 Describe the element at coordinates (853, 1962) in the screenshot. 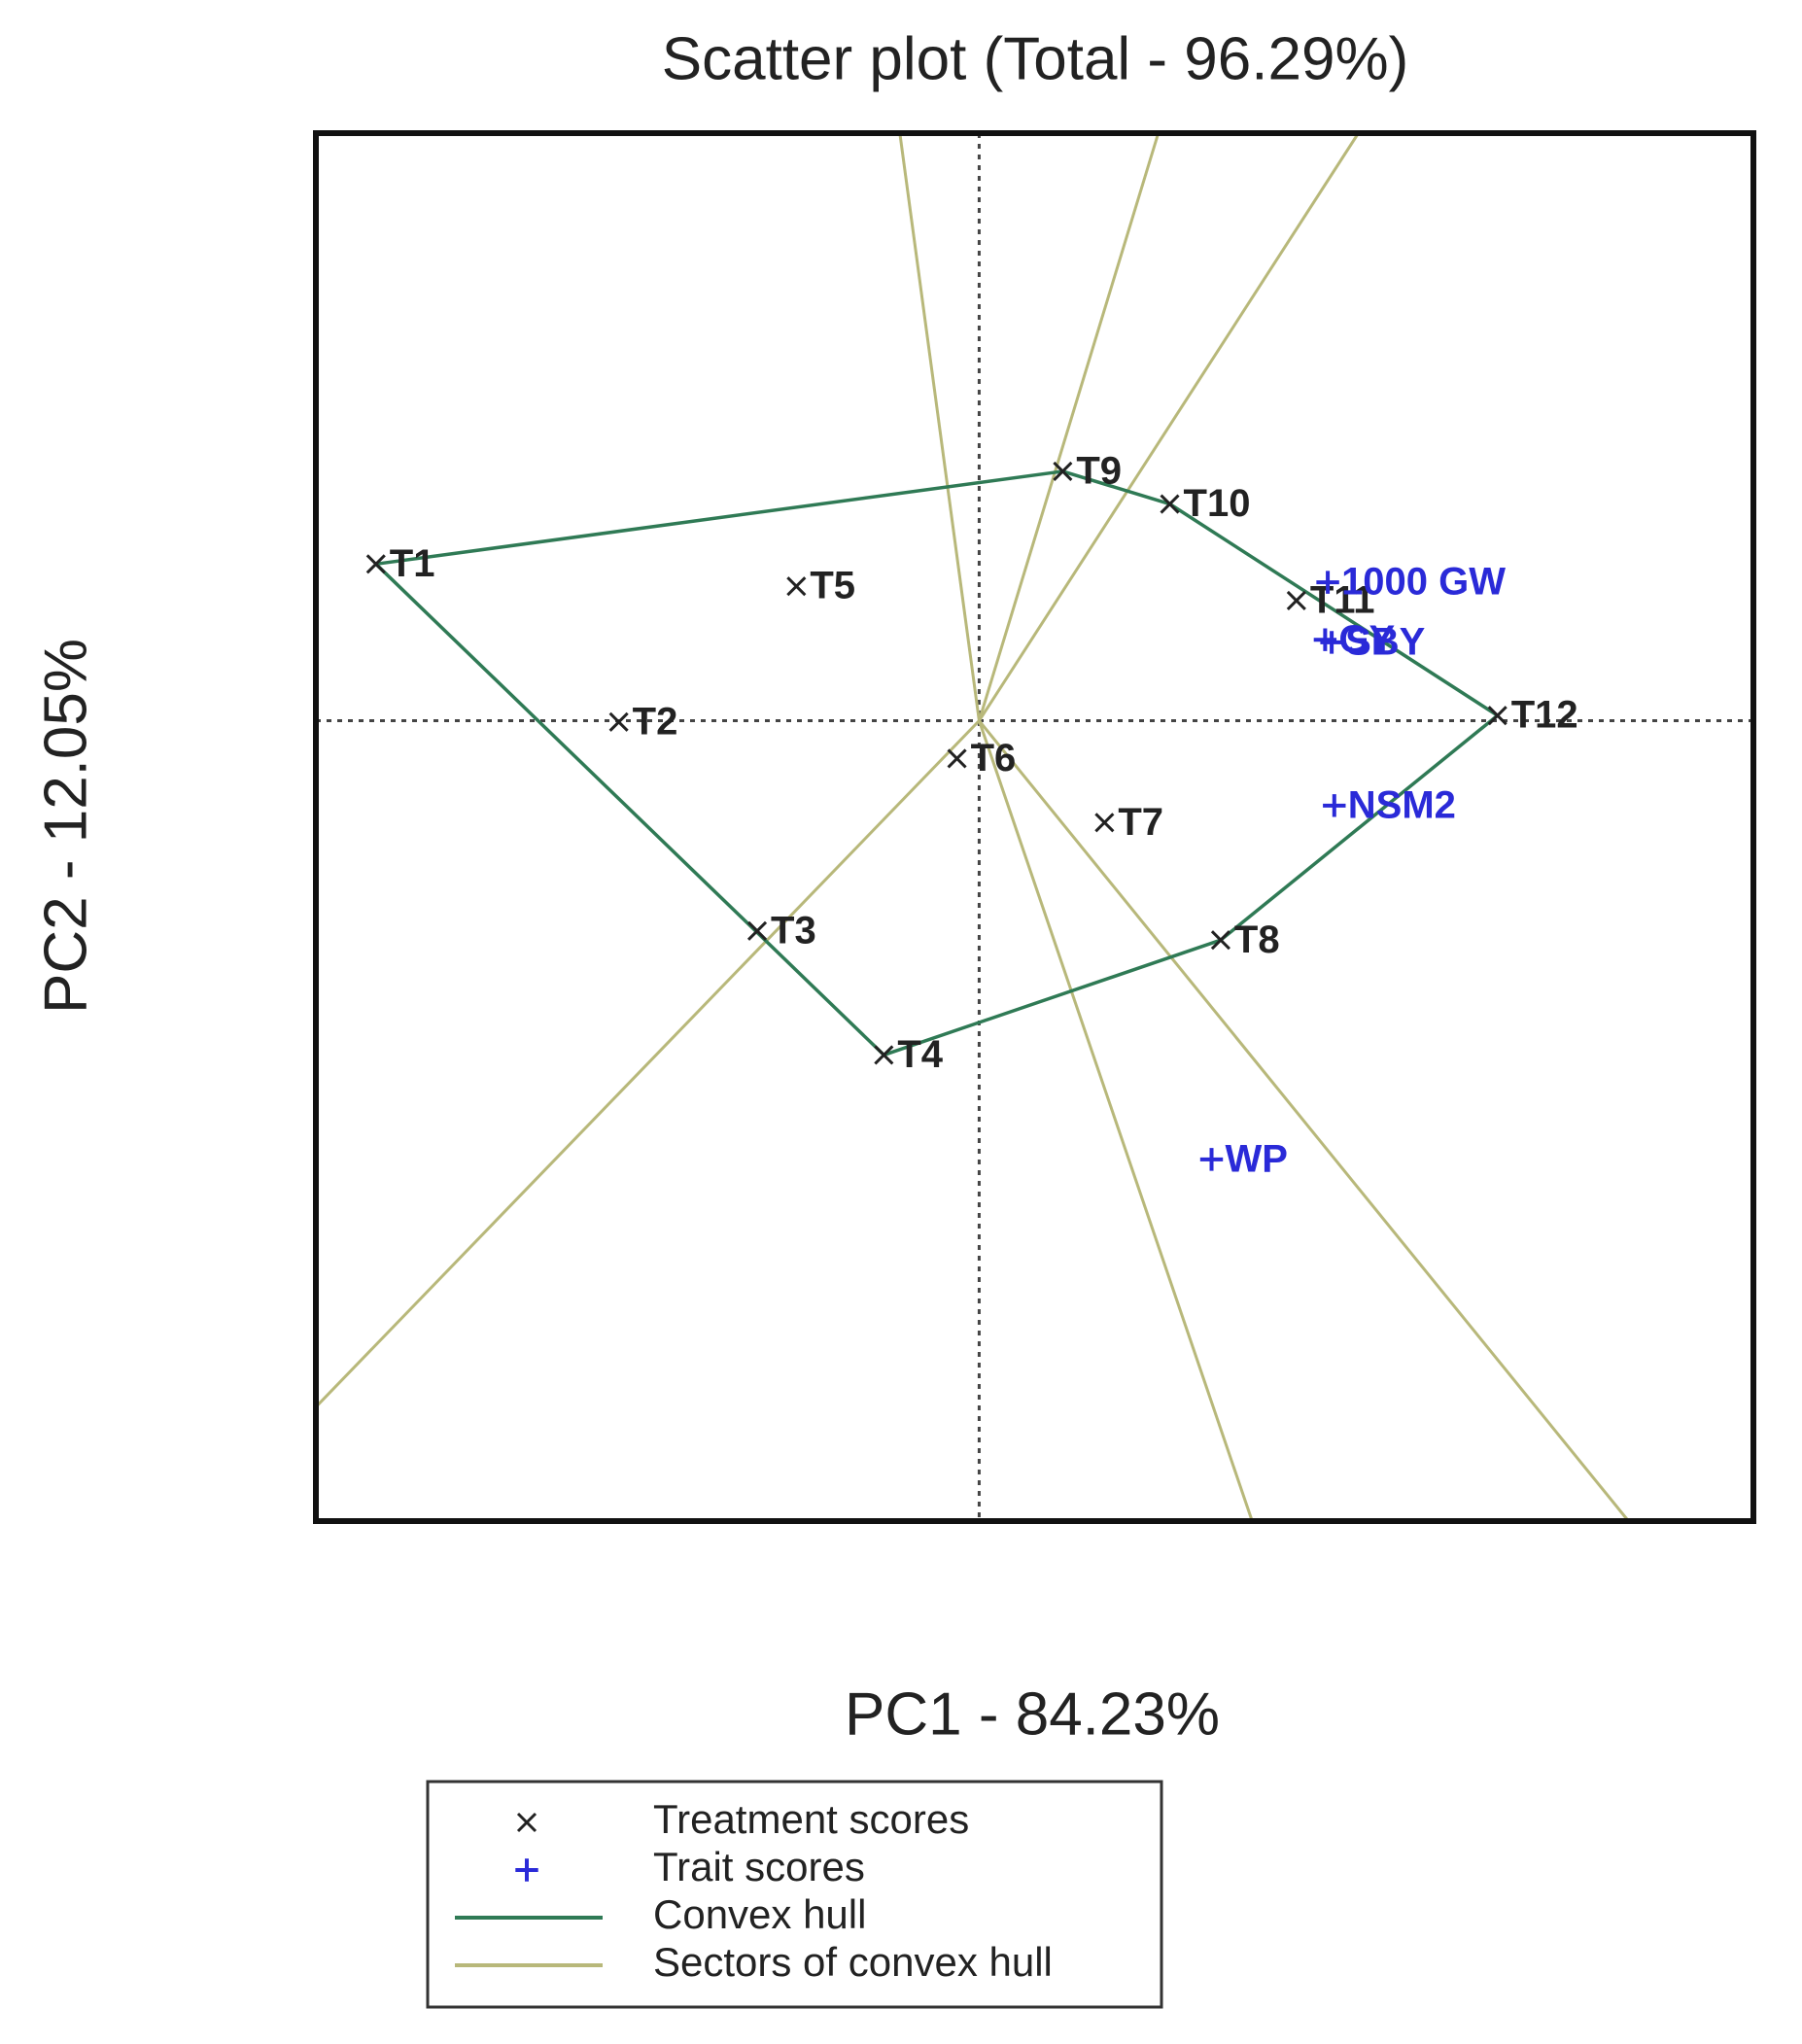

I see `legend-label: Sectors of convex hull` at that location.